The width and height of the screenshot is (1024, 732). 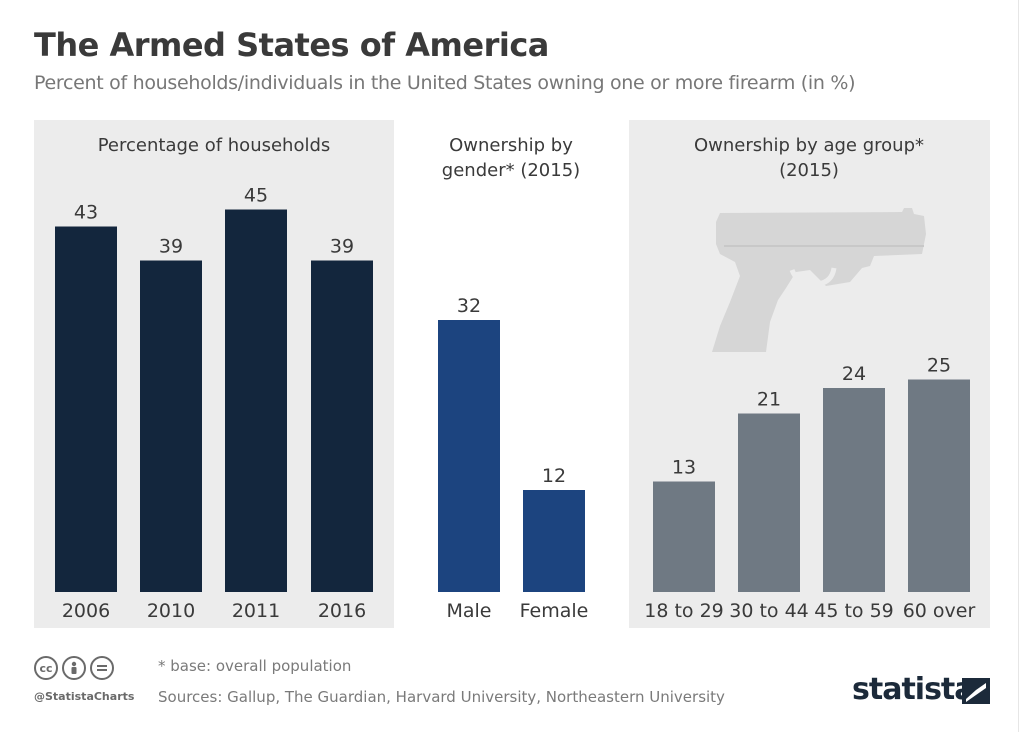 I want to click on gender-value-label-1: 12, so click(x=554, y=476).